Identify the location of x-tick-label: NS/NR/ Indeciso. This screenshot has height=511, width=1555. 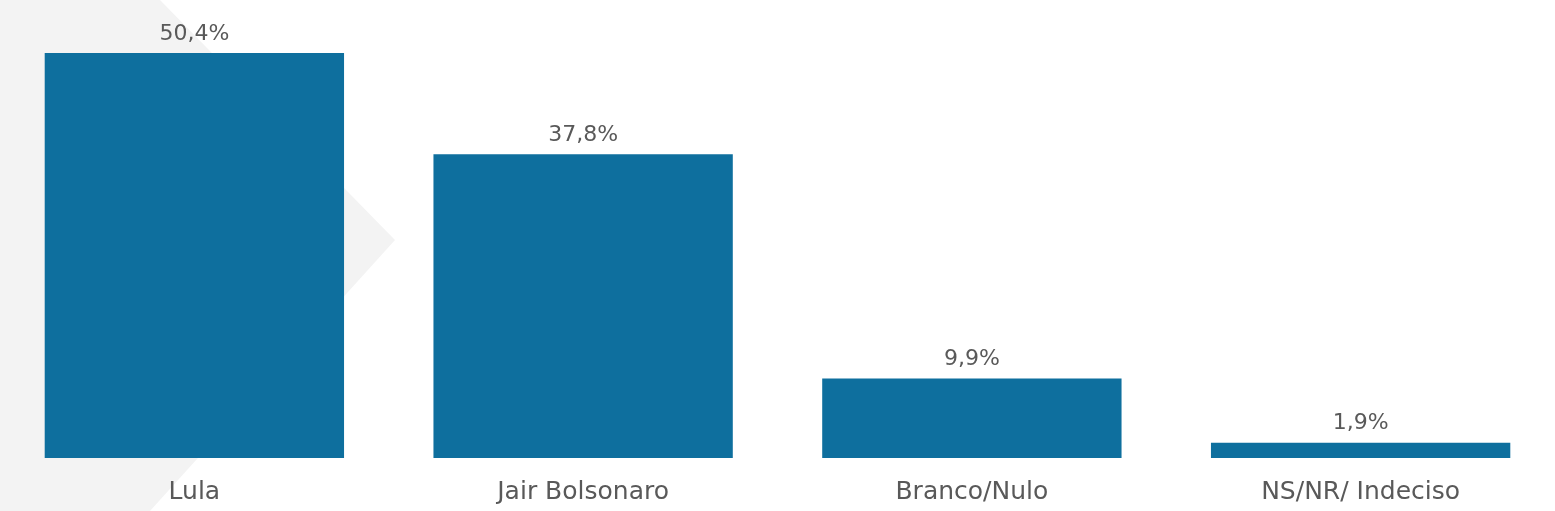
(1361, 490).